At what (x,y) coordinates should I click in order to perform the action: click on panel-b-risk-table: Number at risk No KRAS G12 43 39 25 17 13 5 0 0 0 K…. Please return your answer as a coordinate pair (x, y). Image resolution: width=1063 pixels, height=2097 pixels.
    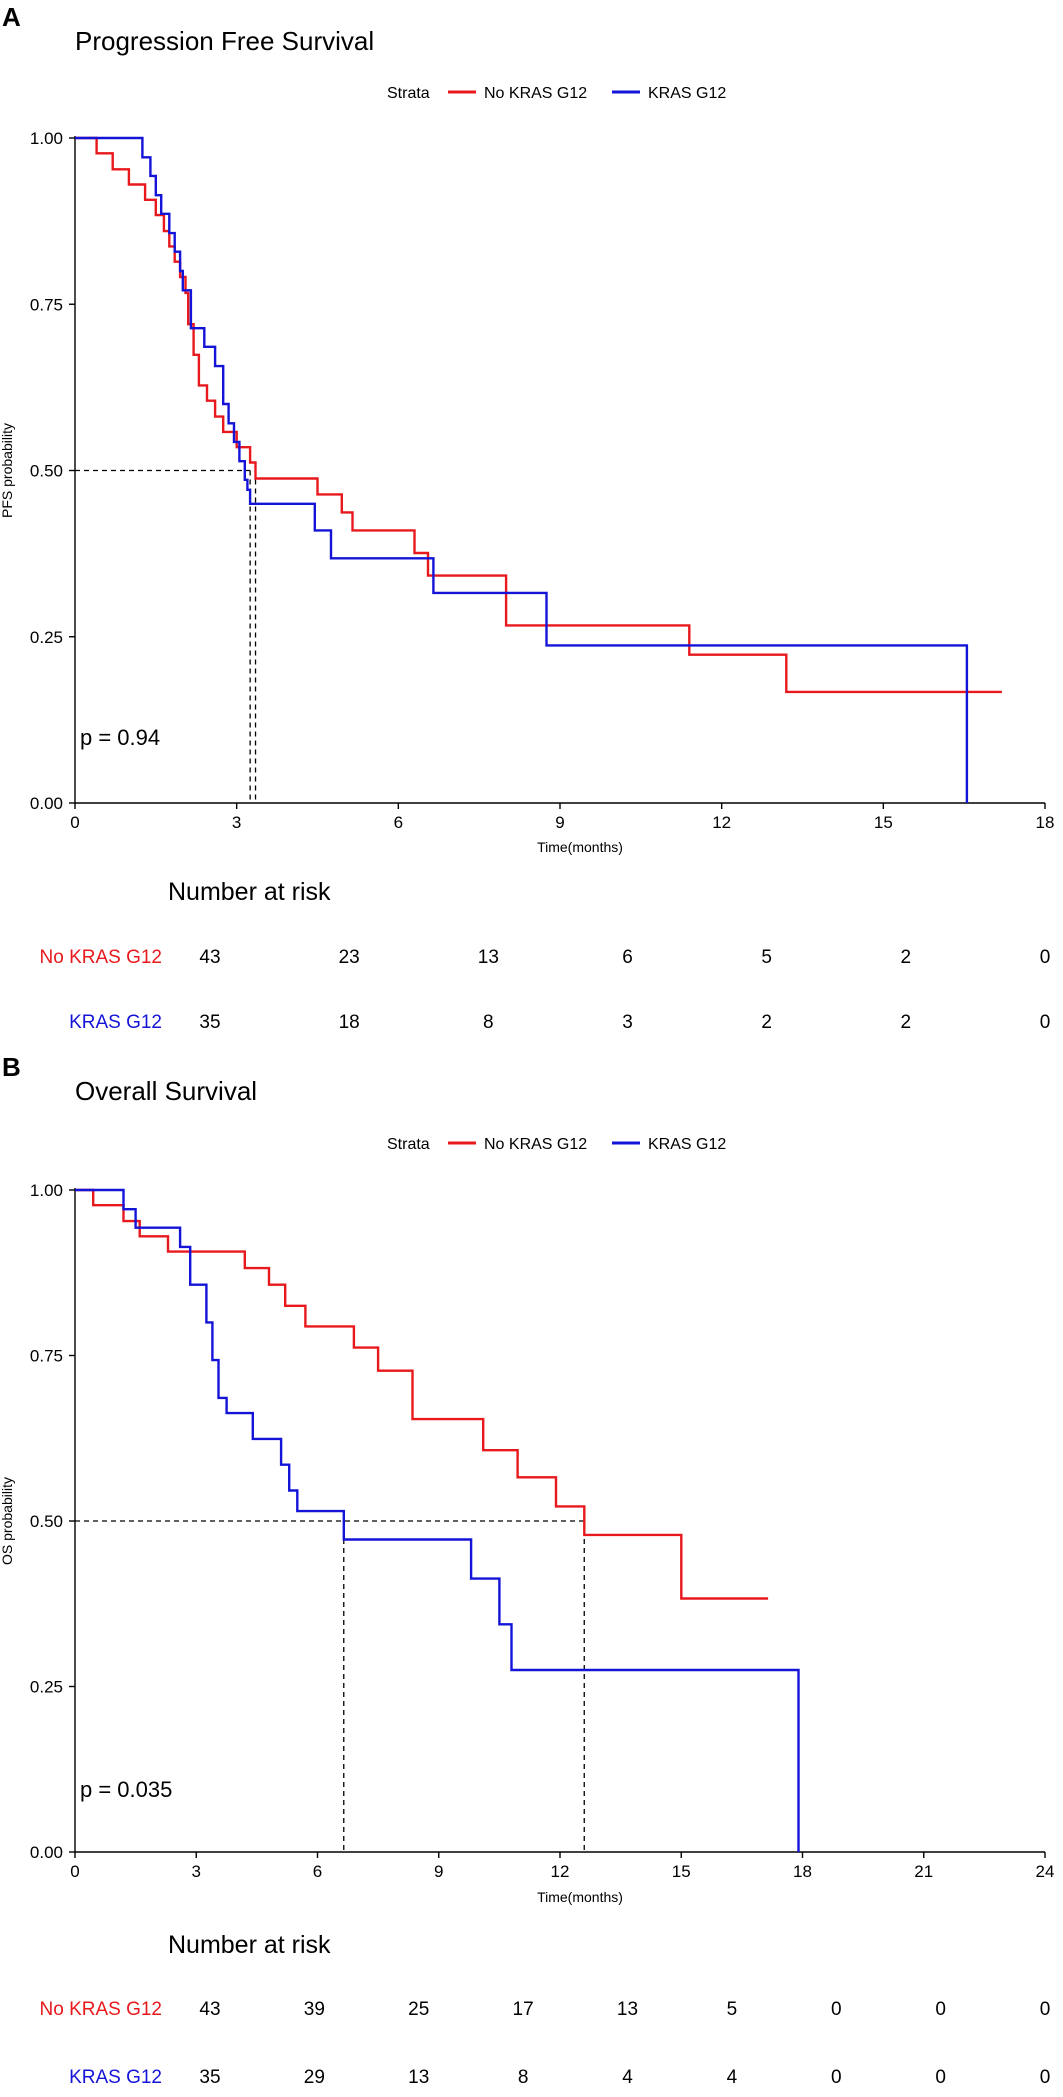
    Looking at the image, I should click on (545, 2009).